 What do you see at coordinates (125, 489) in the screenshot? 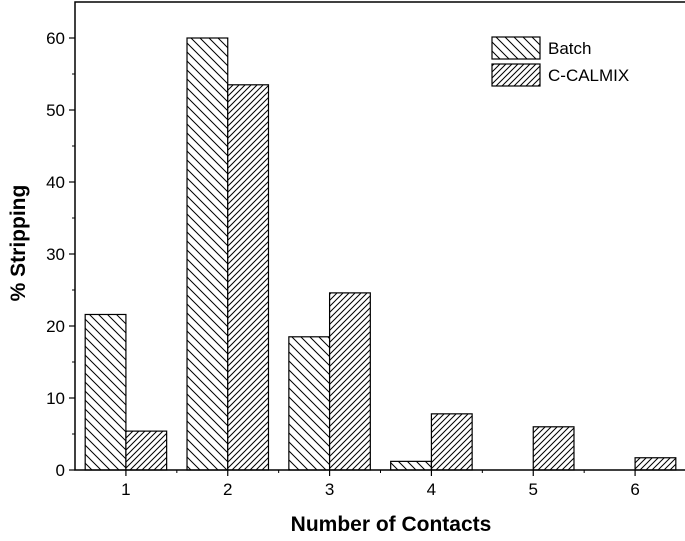
I see `x-tick-label: 1` at bounding box center [125, 489].